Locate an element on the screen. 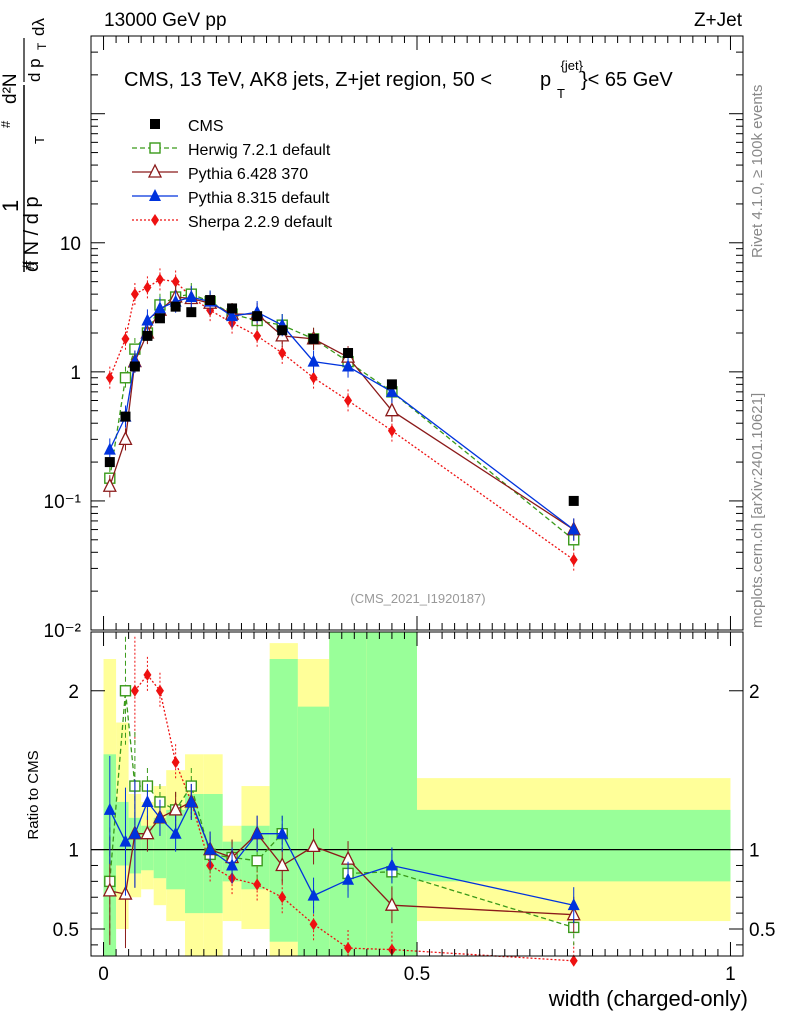 This screenshot has width=786, height=1024. ratio-series-pythia8 is located at coordinates (341, 839).